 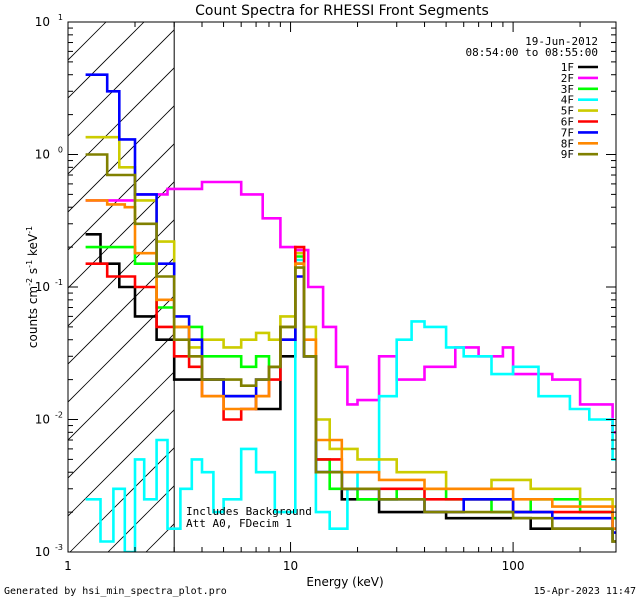 What do you see at coordinates (239, 523) in the screenshot?
I see `annotation-attenuator: Att A0, FDecim 1` at bounding box center [239, 523].